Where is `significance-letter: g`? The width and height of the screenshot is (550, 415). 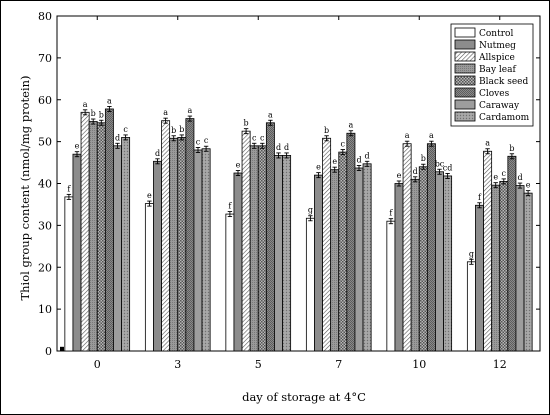
significance-letter: g is located at coordinates (310, 210).